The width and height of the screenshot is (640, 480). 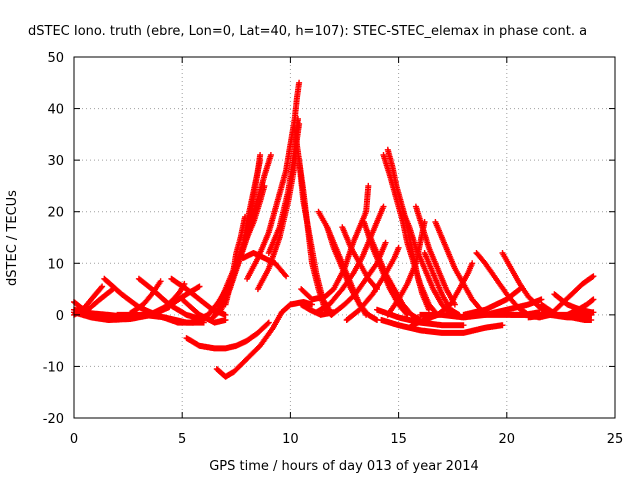 What do you see at coordinates (507, 439) in the screenshot?
I see `x-tick-label: 20` at bounding box center [507, 439].